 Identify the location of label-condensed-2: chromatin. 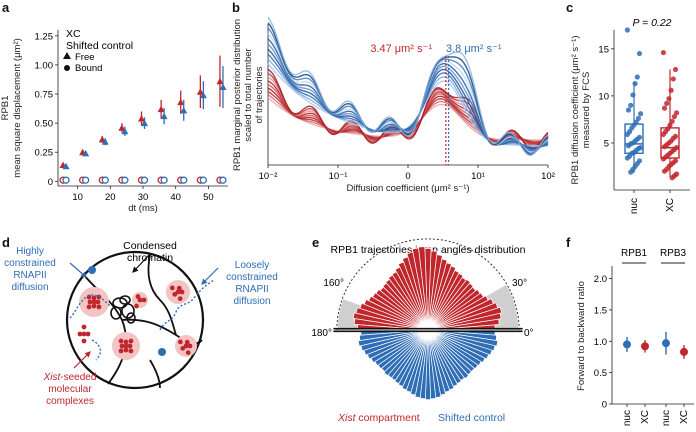
(150, 258).